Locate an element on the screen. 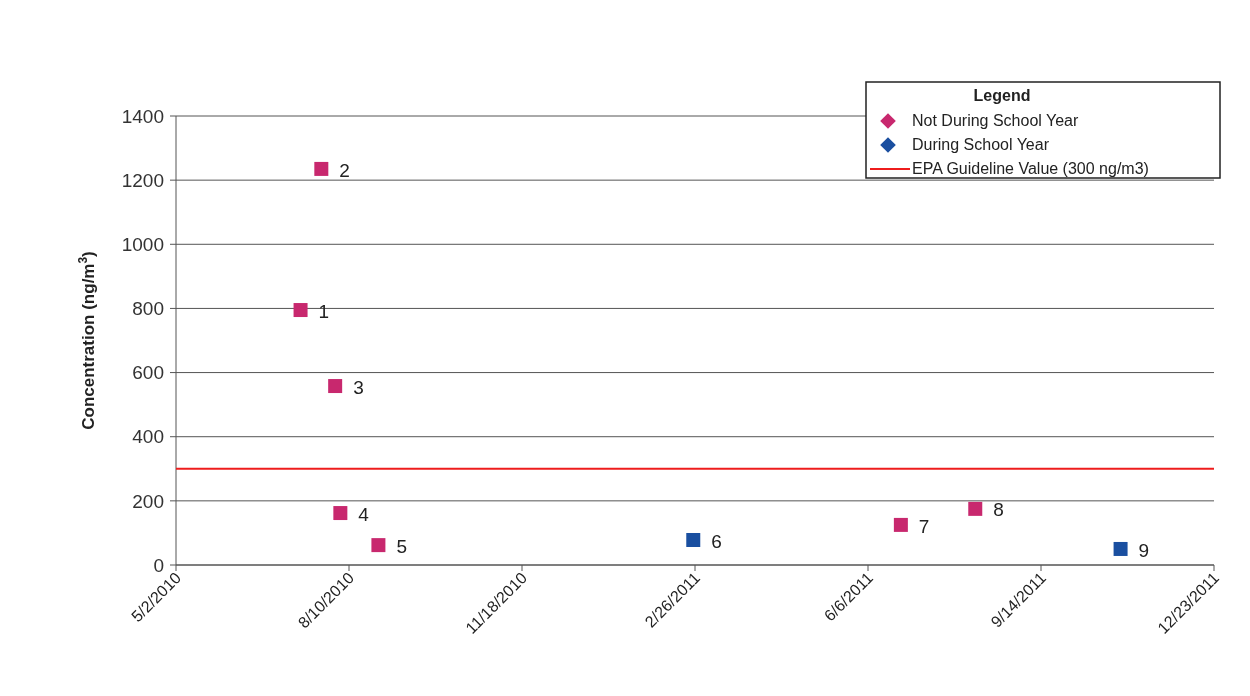  y-tick-label: 0 is located at coordinates (158, 565).